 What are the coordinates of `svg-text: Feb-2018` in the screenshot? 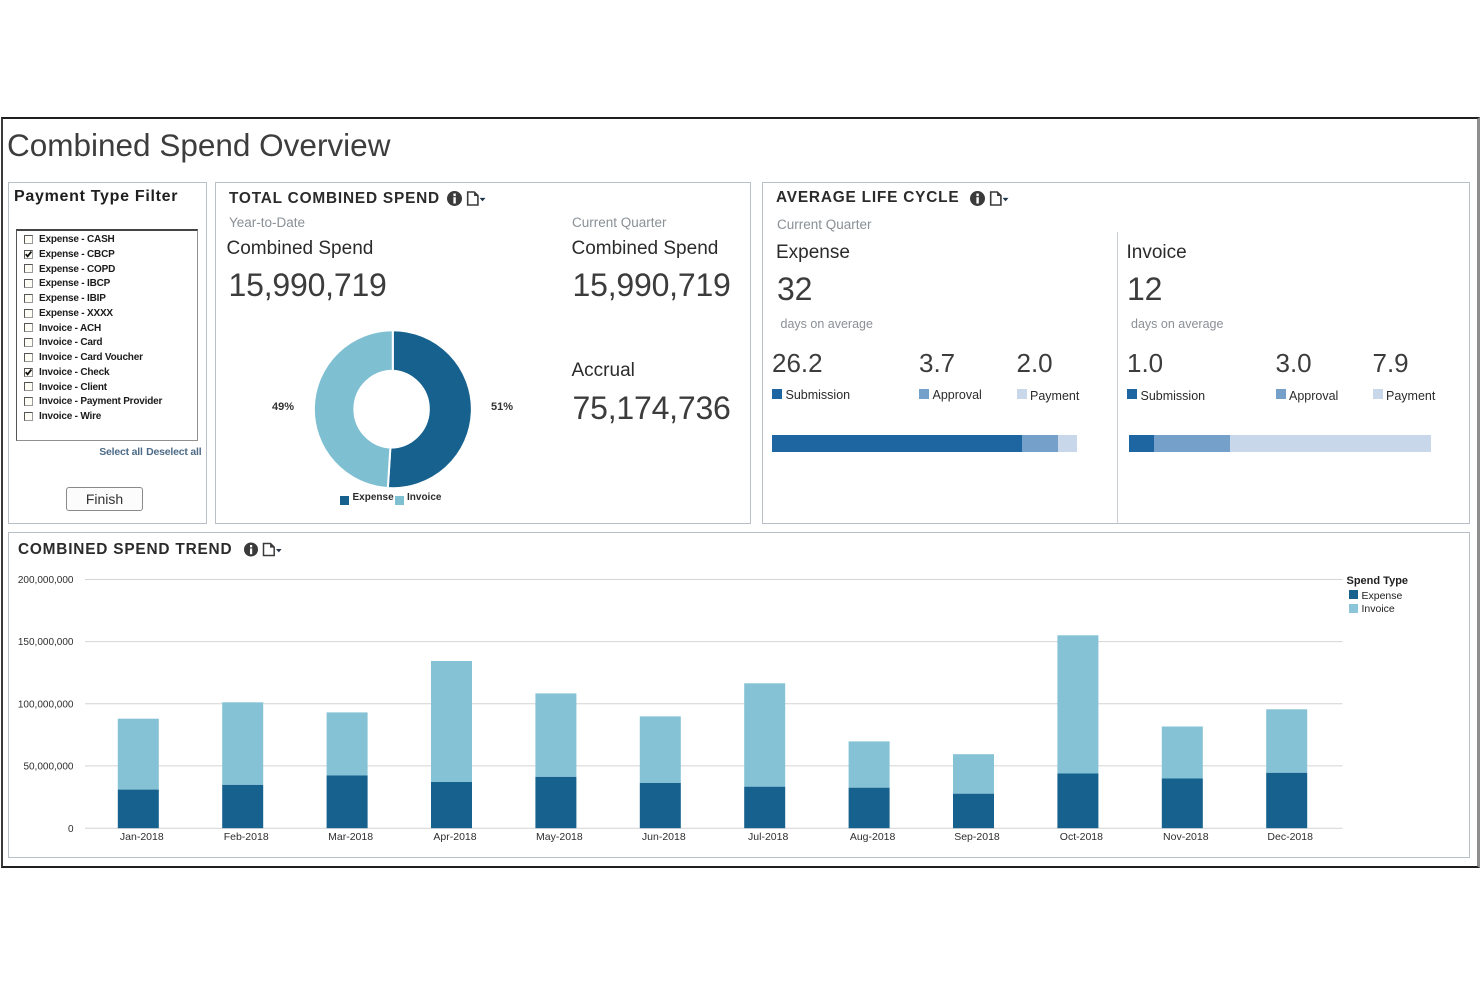 It's located at (246, 837).